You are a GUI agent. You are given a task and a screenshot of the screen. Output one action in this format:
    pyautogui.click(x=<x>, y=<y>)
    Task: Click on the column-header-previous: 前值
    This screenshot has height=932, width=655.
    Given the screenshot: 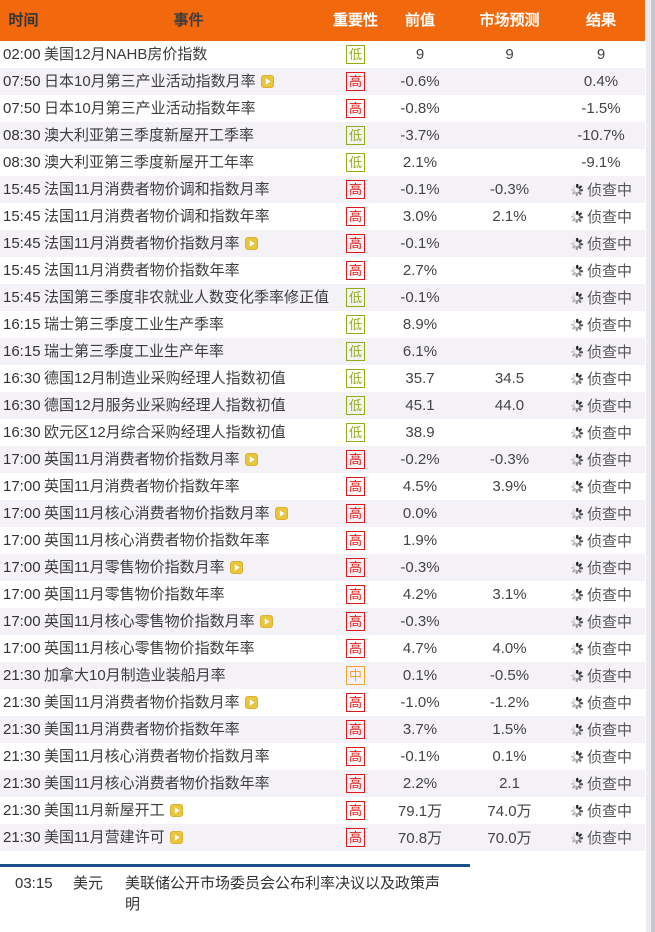 What is the action you would take?
    pyautogui.click(x=419, y=20)
    